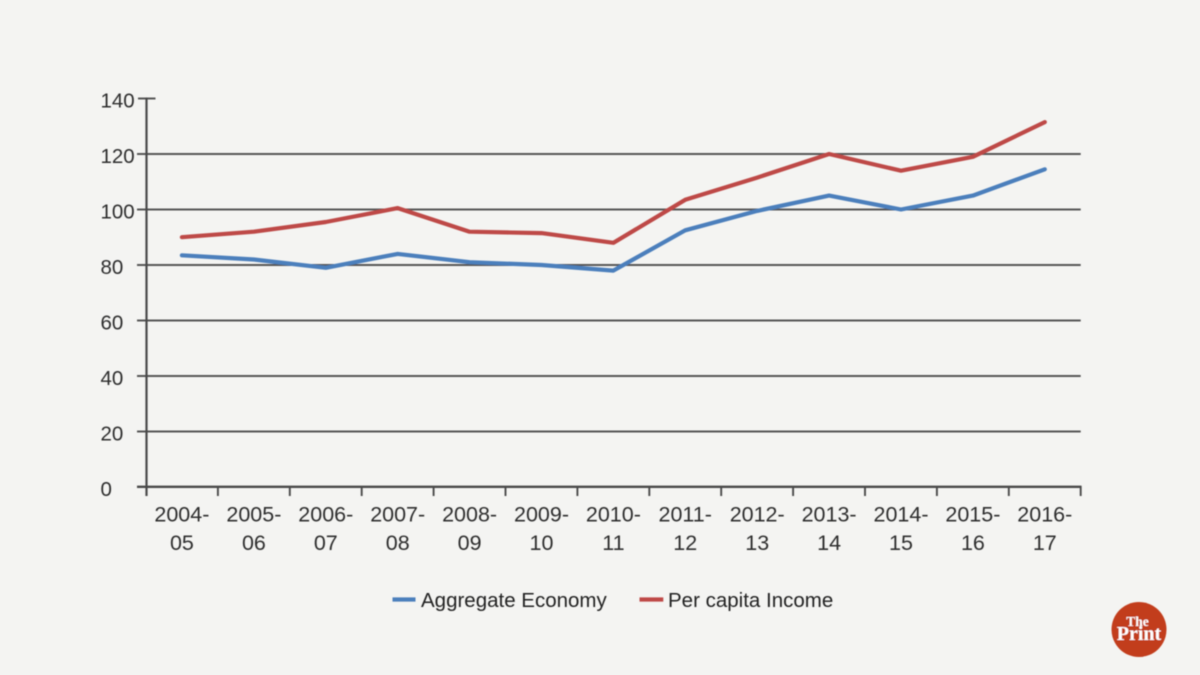  Describe the element at coordinates (253, 515) in the screenshot. I see `svg-text: 2005-` at that location.